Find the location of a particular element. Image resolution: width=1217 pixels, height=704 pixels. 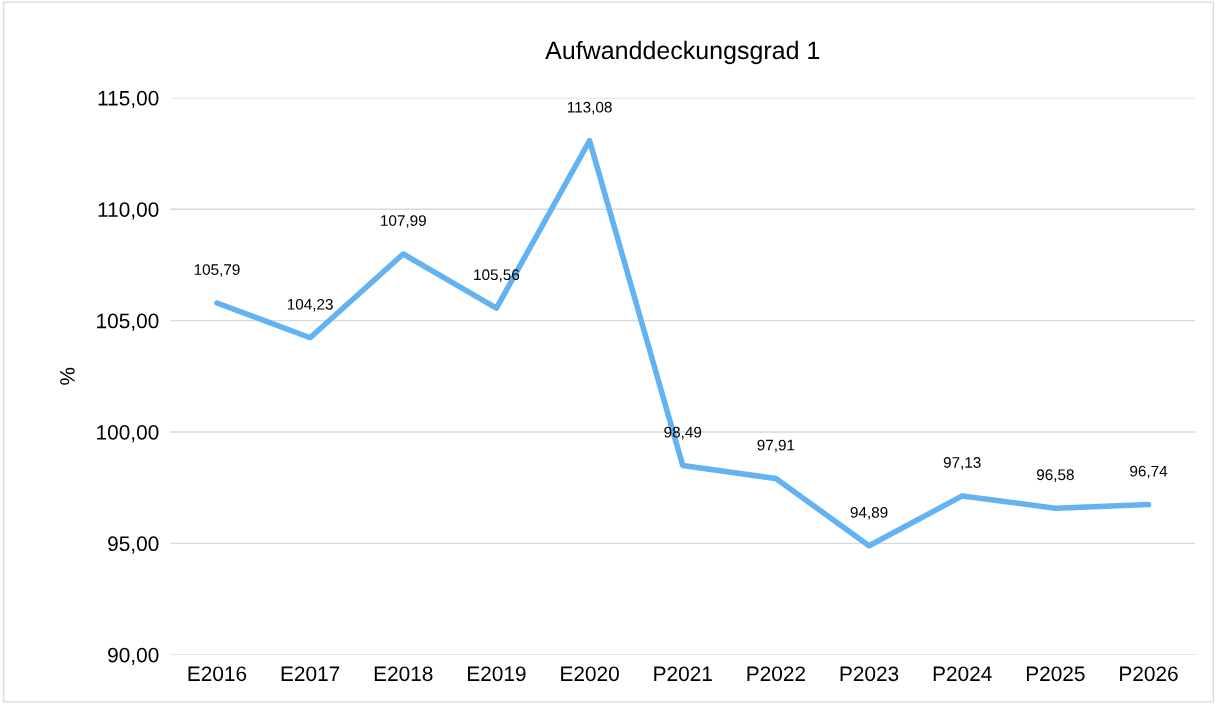

data-label: 96,74 is located at coordinates (1149, 472).